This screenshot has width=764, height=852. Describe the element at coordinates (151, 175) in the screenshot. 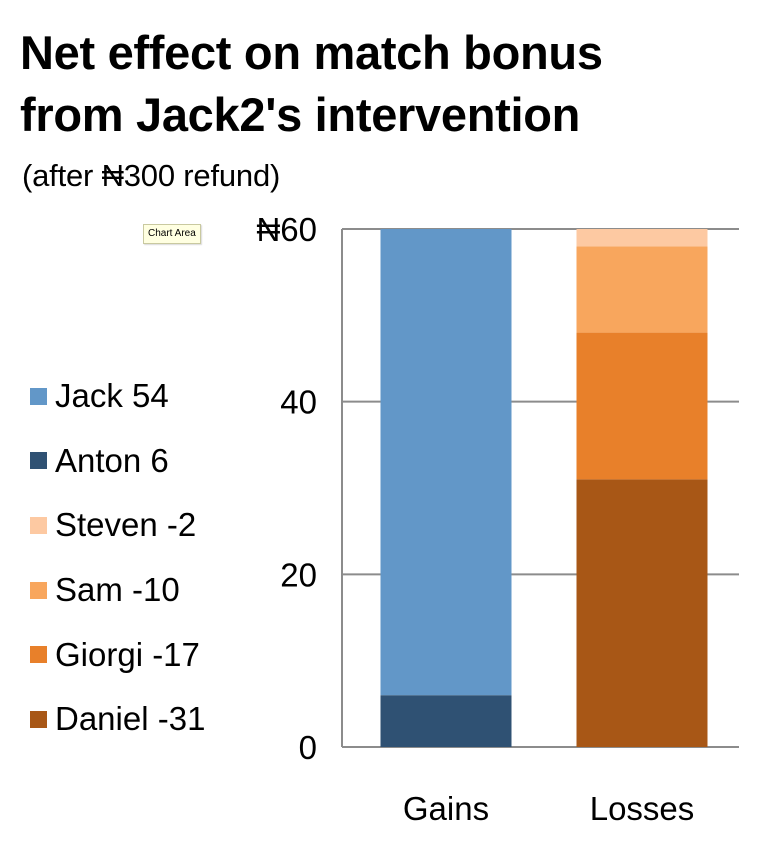

I see `chart-subtitle: (after ₦300 refund)` at that location.